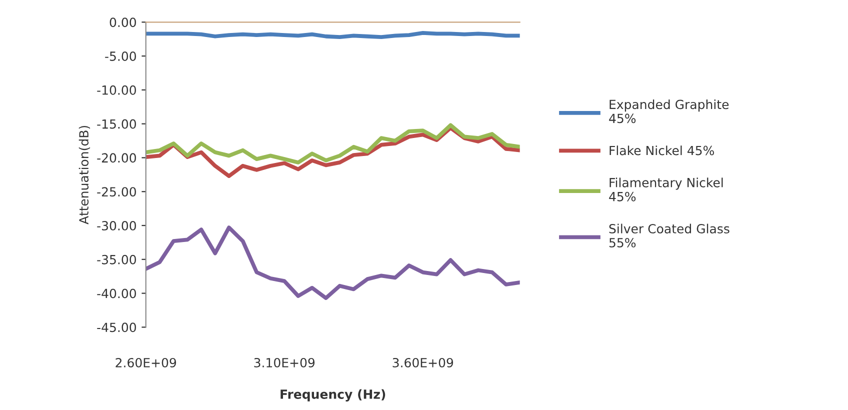 The image size is (848, 410). Describe the element at coordinates (84, 175) in the screenshot. I see `y-axis-title: Attenuation(dB)` at that location.